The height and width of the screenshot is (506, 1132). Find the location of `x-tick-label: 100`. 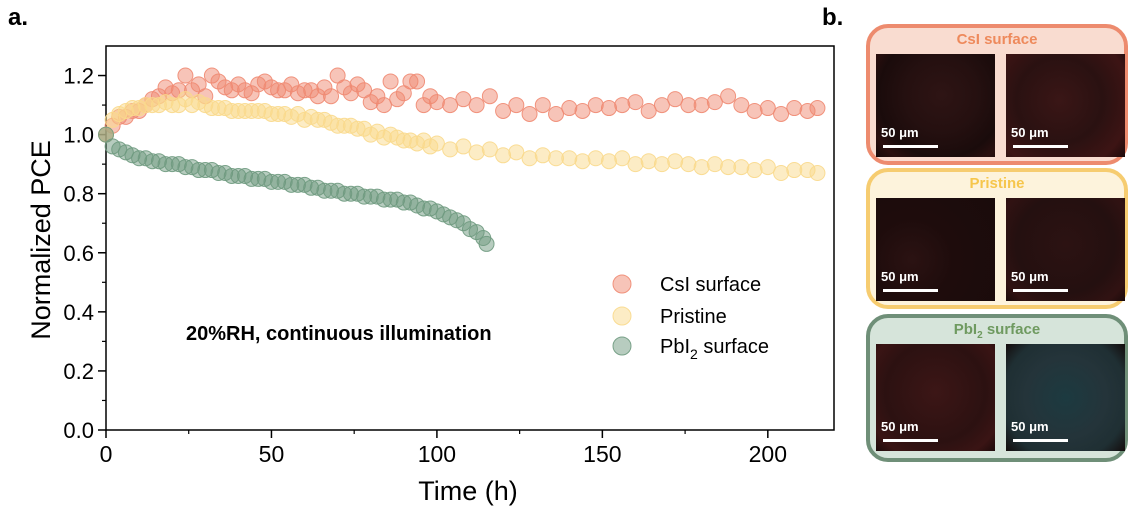

x-tick-label: 100 is located at coordinates (437, 454).